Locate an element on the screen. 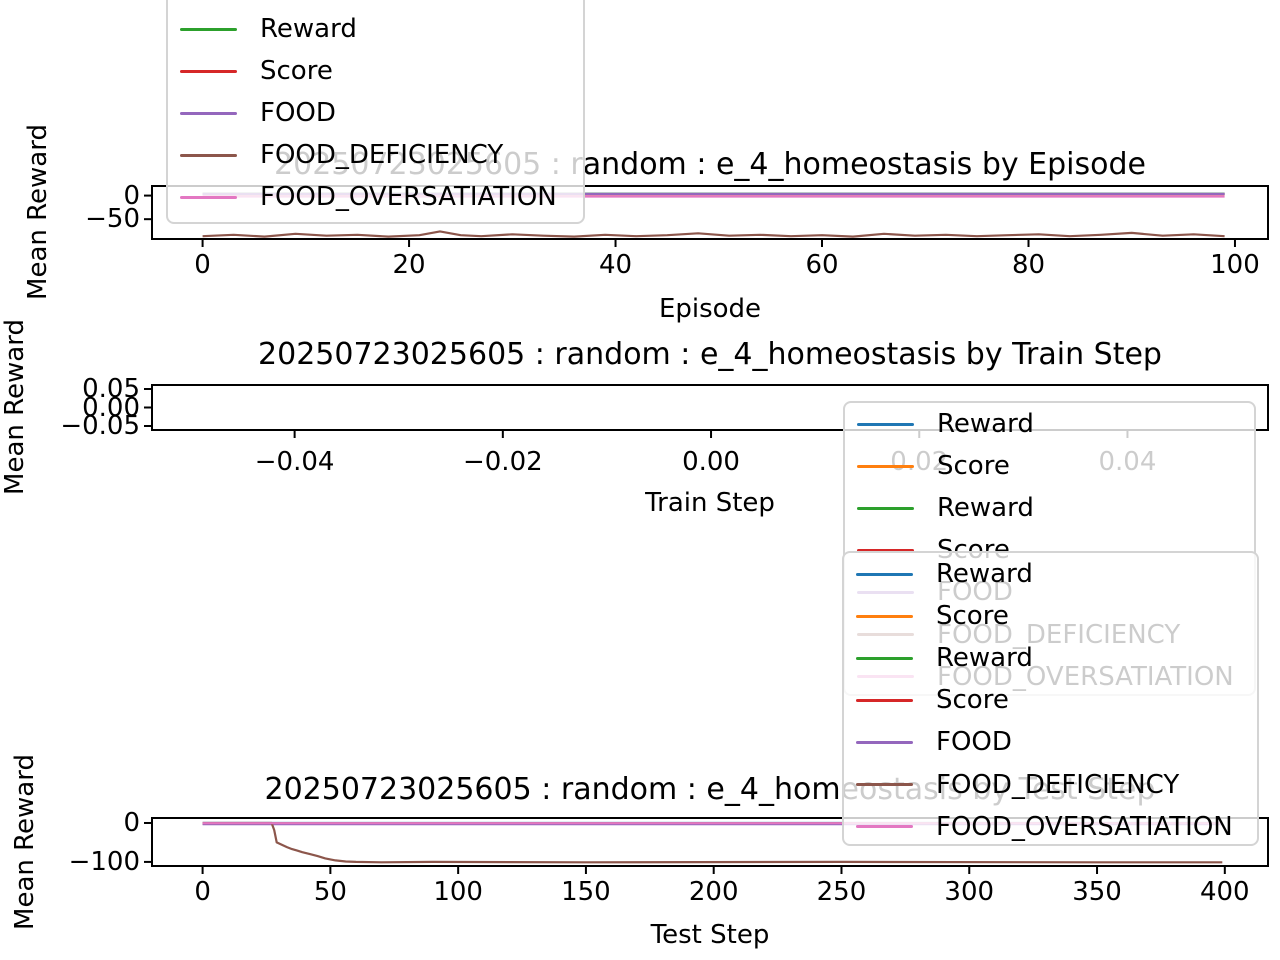 The width and height of the screenshot is (1280, 960). x-tick-label: −0.02 is located at coordinates (502, 462).